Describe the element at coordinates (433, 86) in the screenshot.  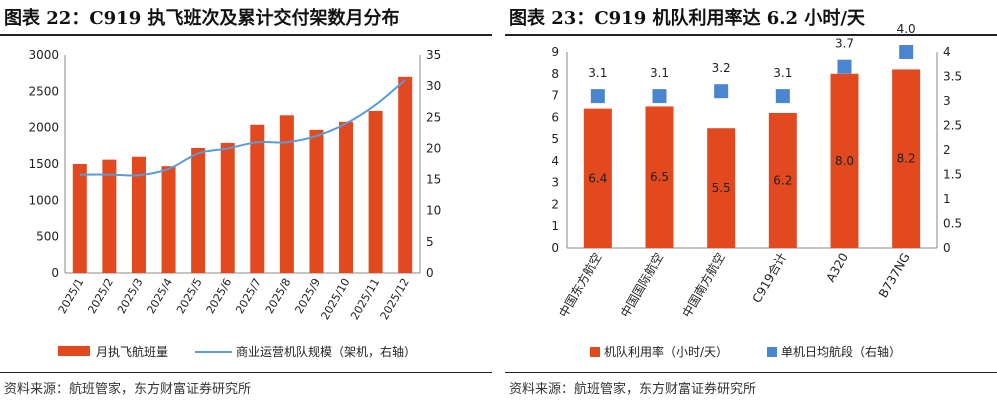
I see `y2-tick-label: 30` at that location.